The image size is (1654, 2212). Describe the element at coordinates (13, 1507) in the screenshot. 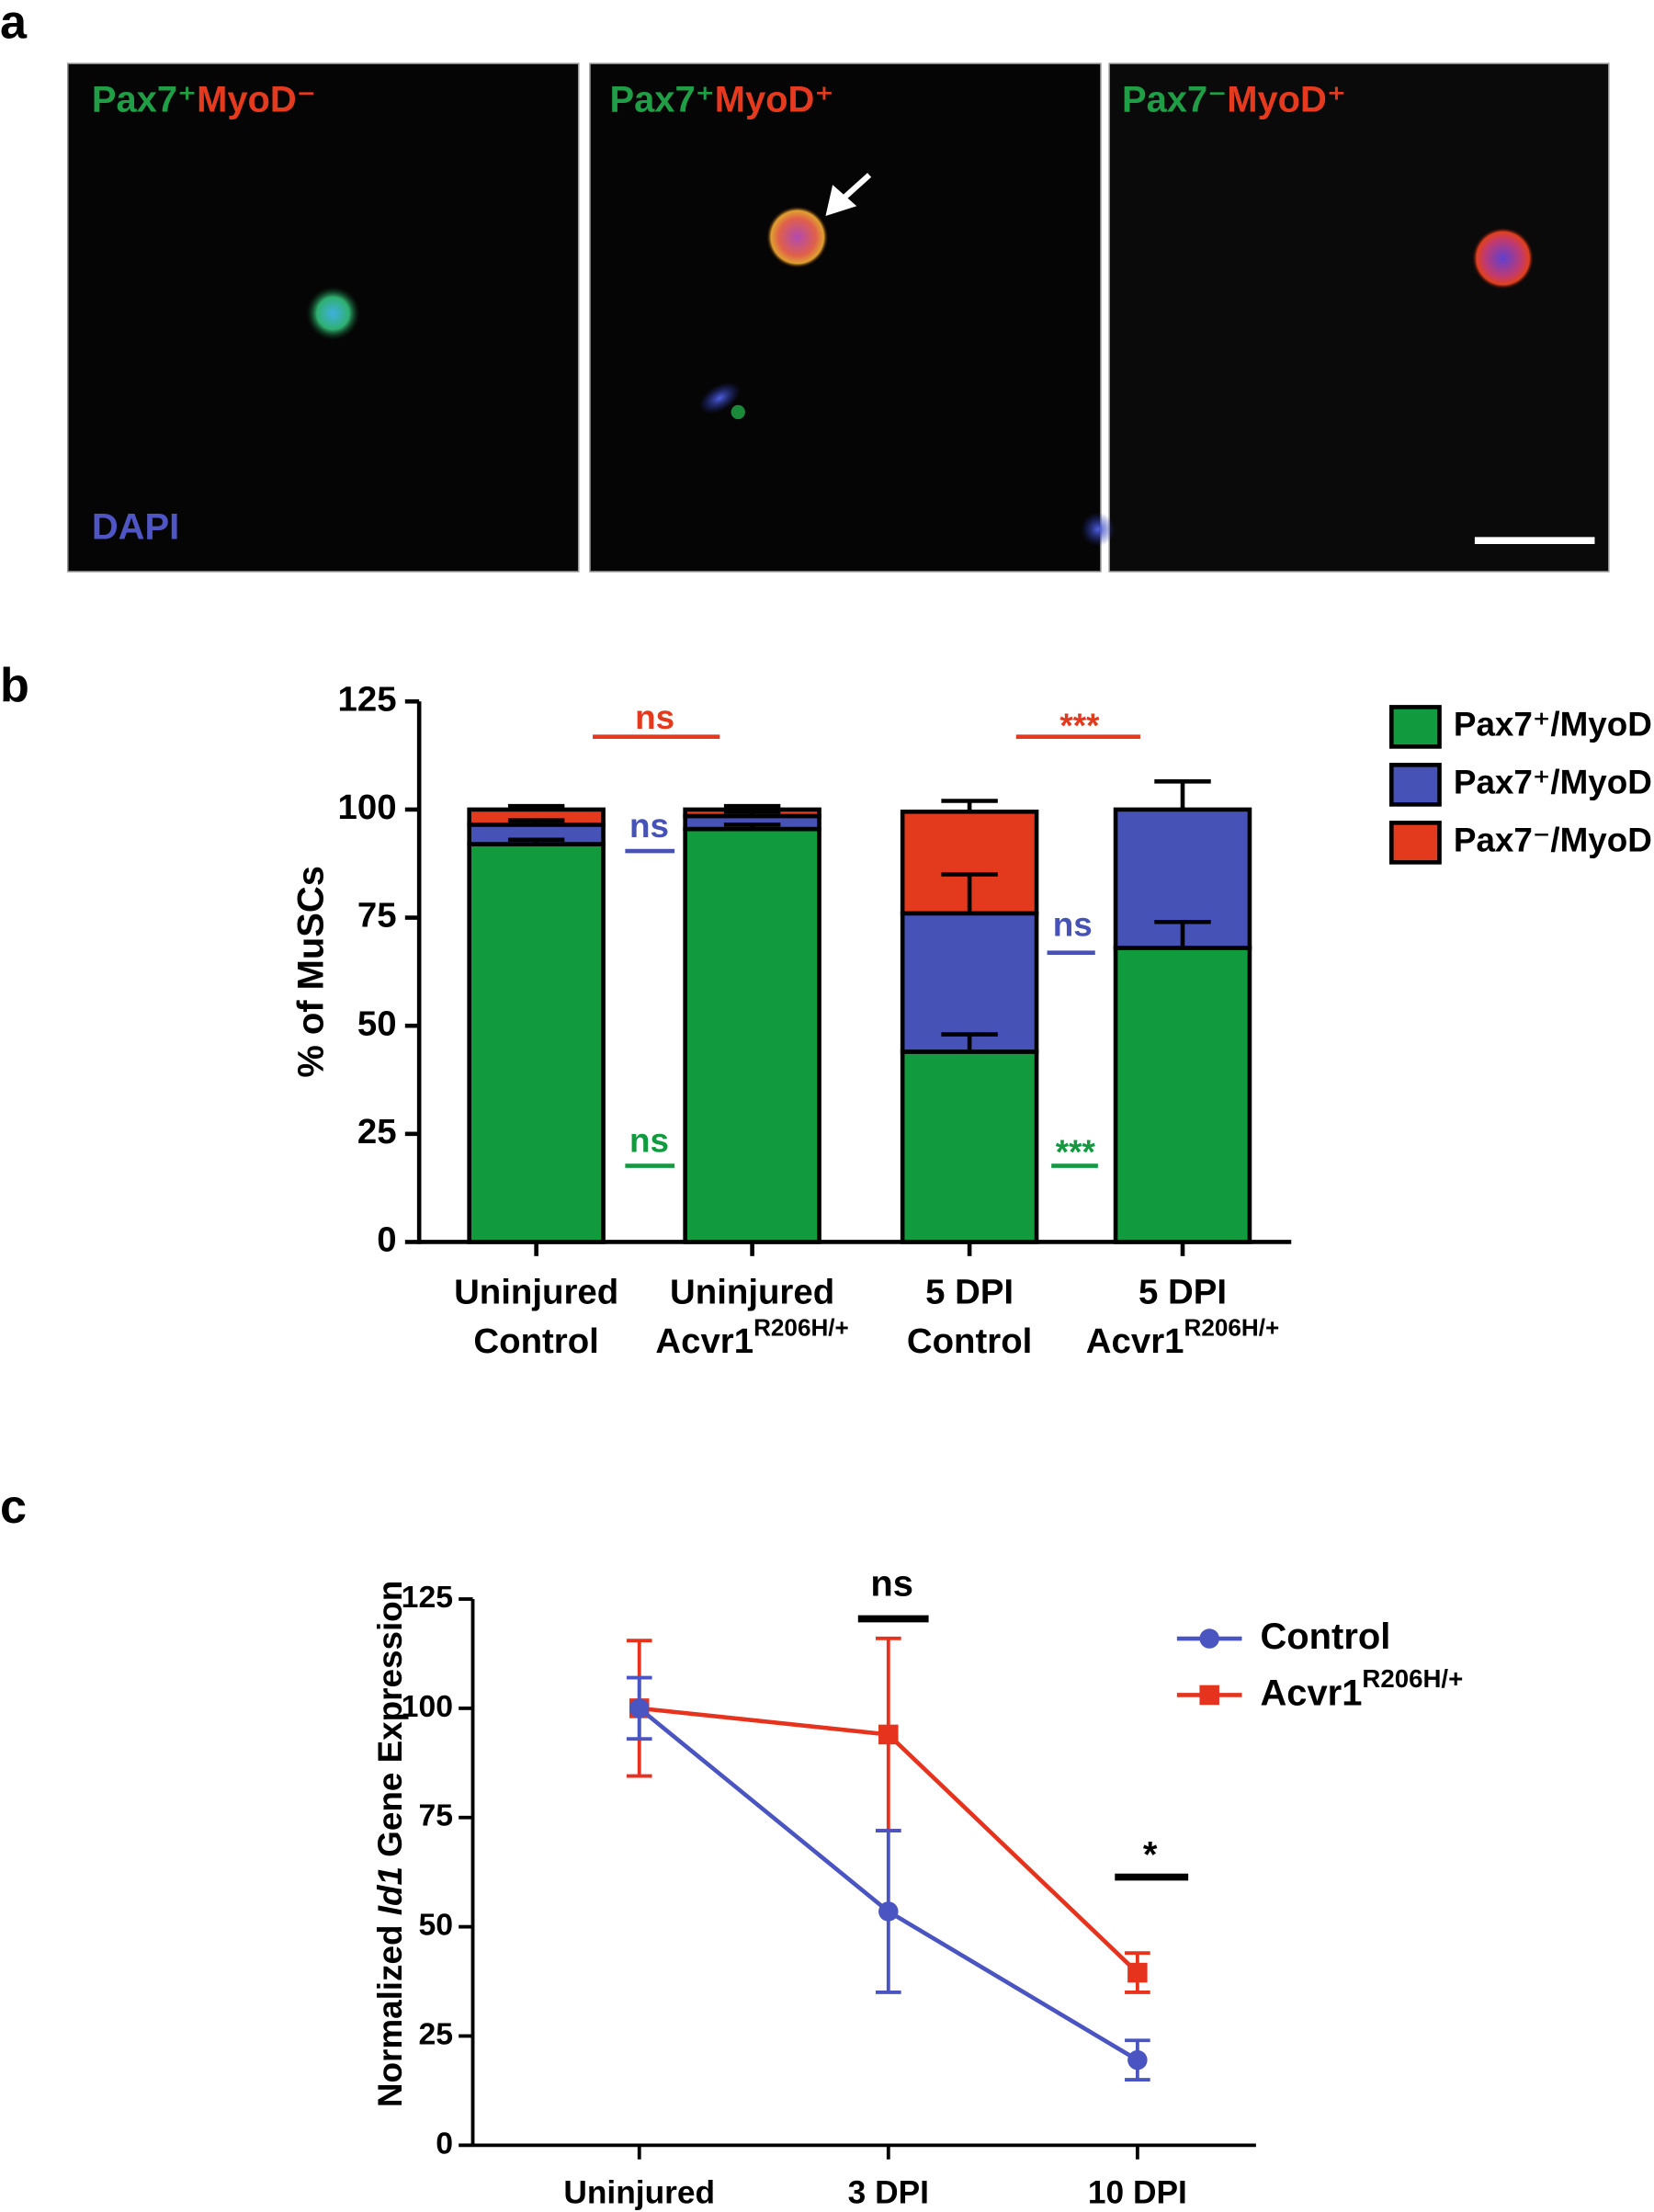

I see `panel-label: c` at that location.